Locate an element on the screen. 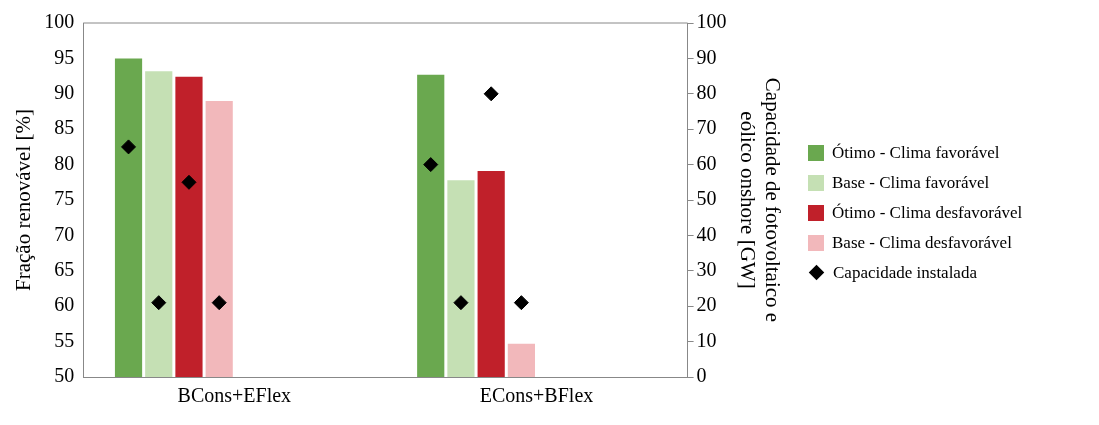 The width and height of the screenshot is (1099, 425). y2-axis-title: Capacidade de fotovoltaico e eólico onshore [GW] is located at coordinates (760, 200).